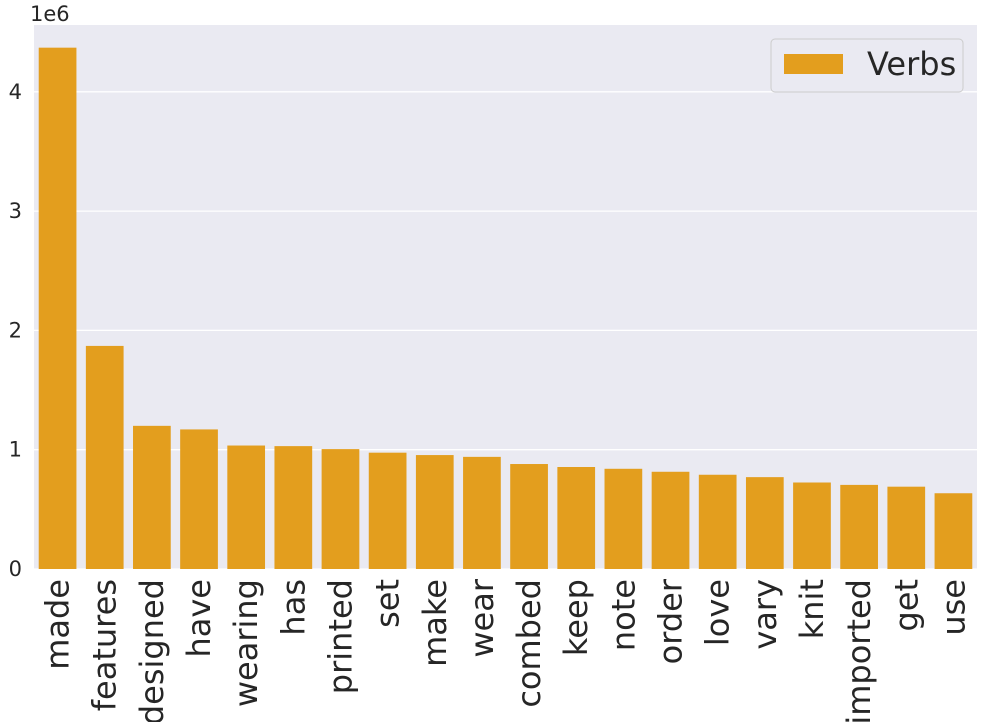  I want to click on x-tick-label: imported, so click(859, 650).